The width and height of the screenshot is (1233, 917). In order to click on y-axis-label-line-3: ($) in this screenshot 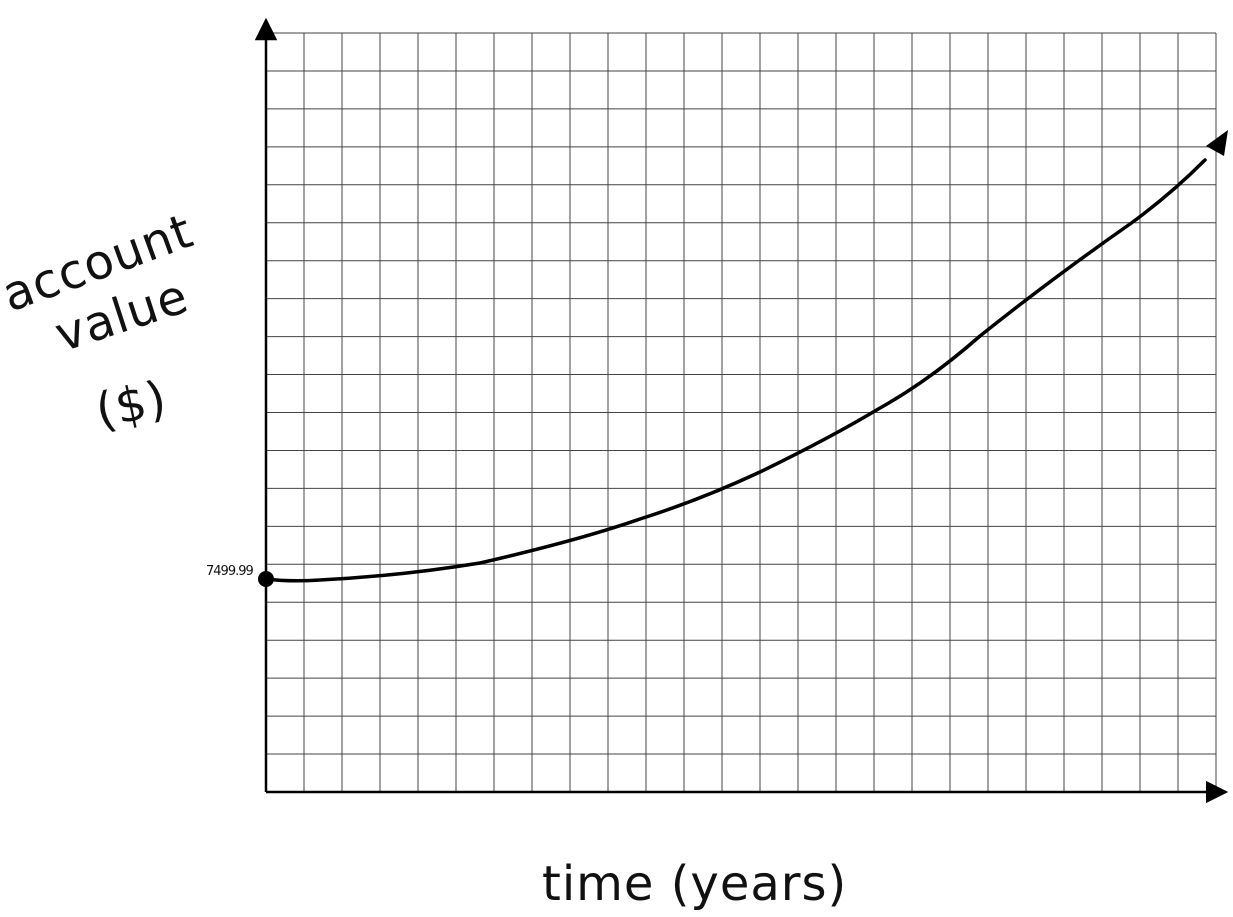, I will do `click(131, 405)`.